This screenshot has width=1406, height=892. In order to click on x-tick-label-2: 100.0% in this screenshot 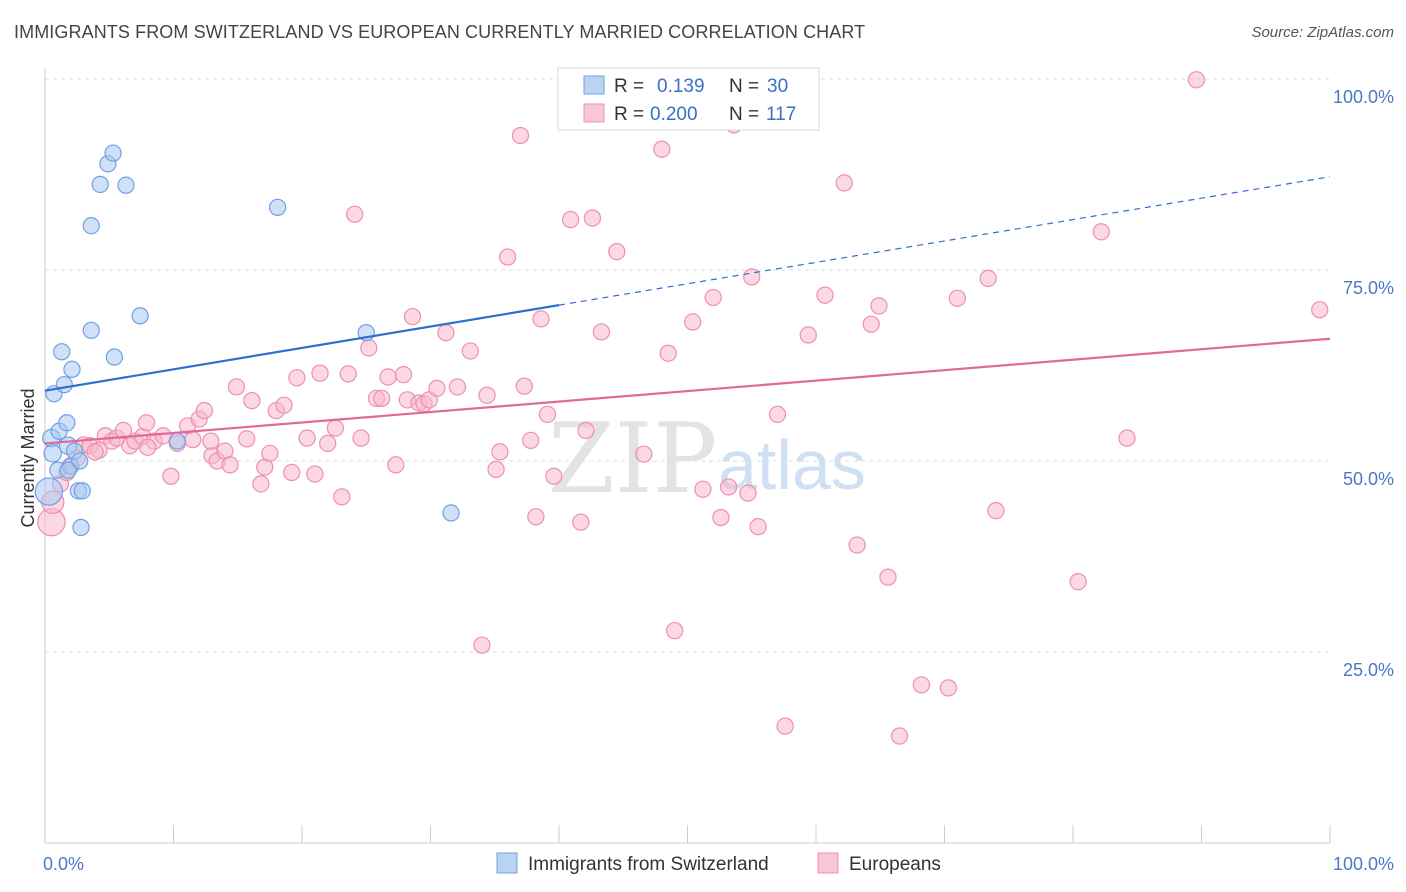, I will do `click(1363, 864)`.